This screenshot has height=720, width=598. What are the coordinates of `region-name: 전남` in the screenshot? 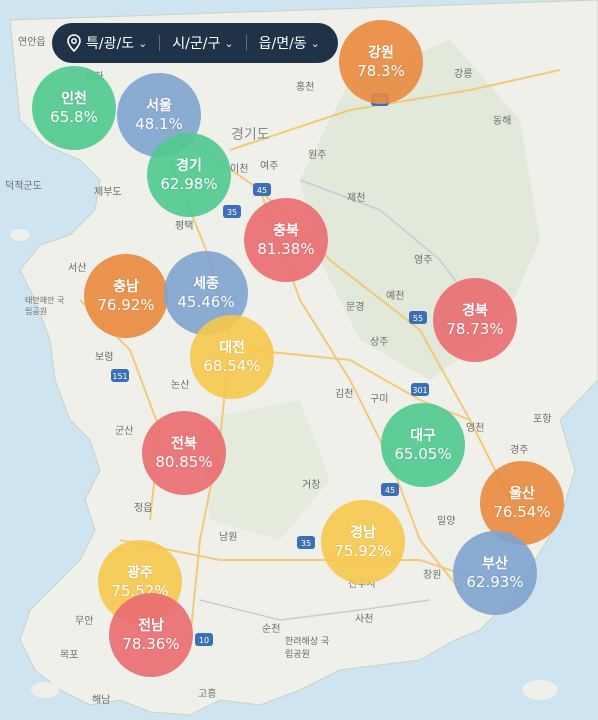 It's located at (151, 625).